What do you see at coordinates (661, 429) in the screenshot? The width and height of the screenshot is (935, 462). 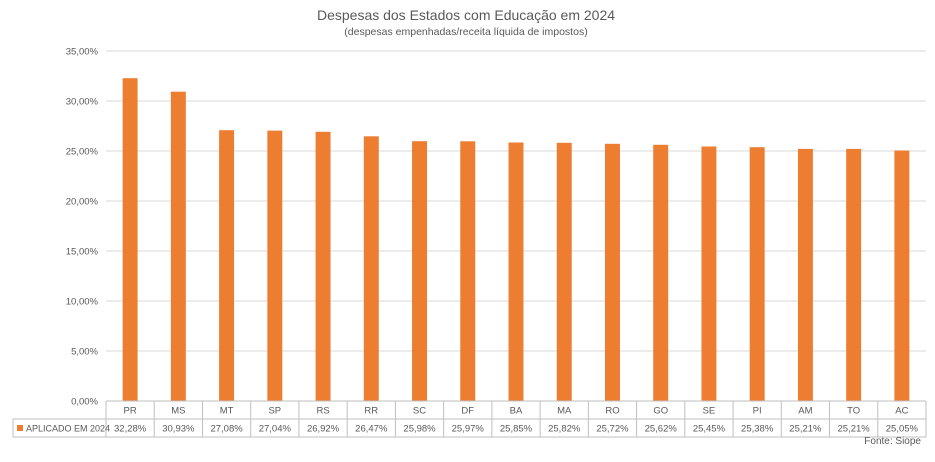 I see `data-value-label: 25,62%` at bounding box center [661, 429].